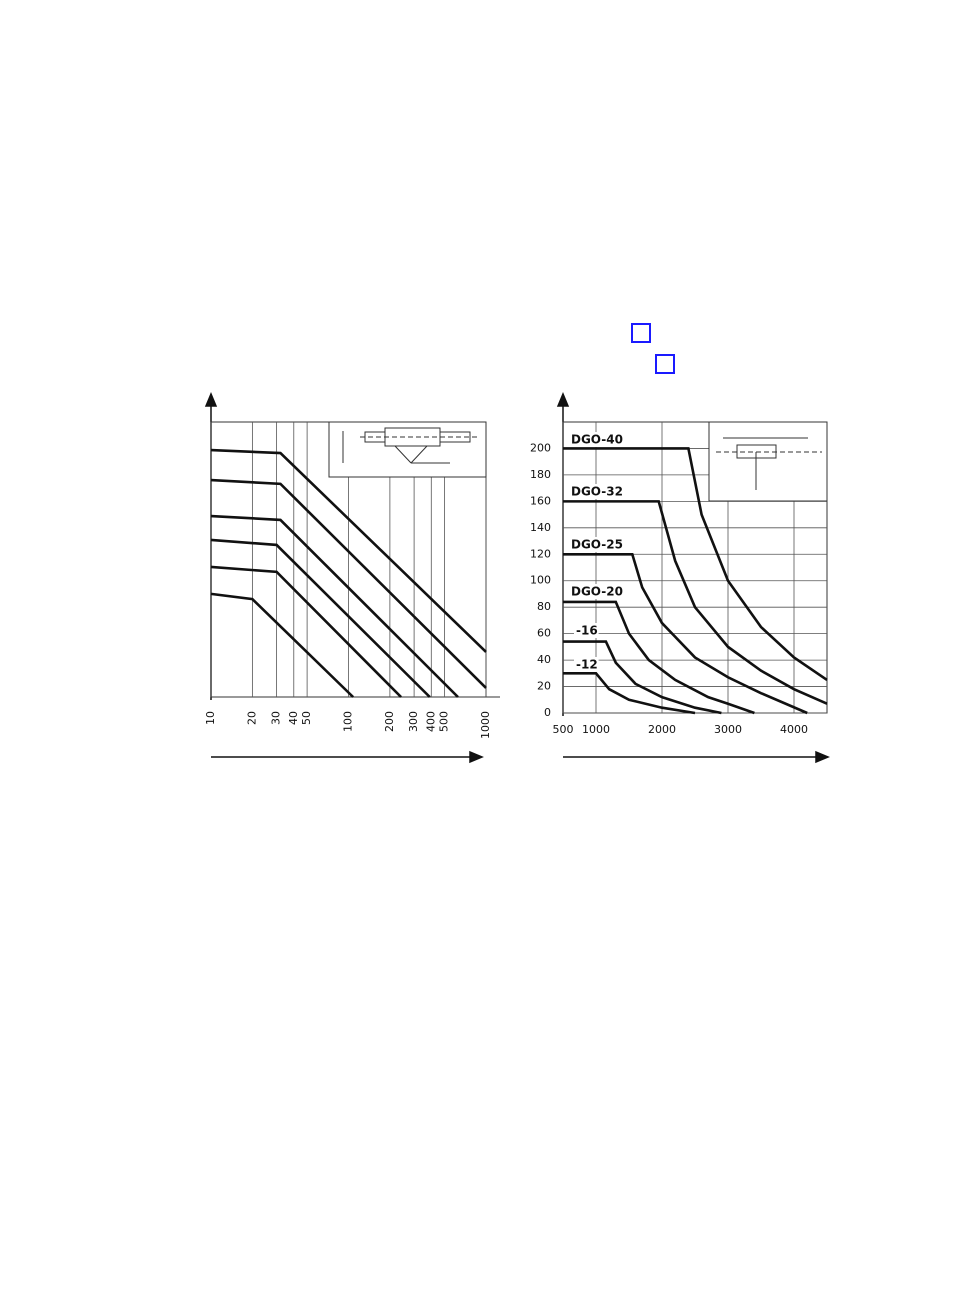 The width and height of the screenshot is (954, 1306). I want to click on x-tick-label: 50, so click(306, 718).